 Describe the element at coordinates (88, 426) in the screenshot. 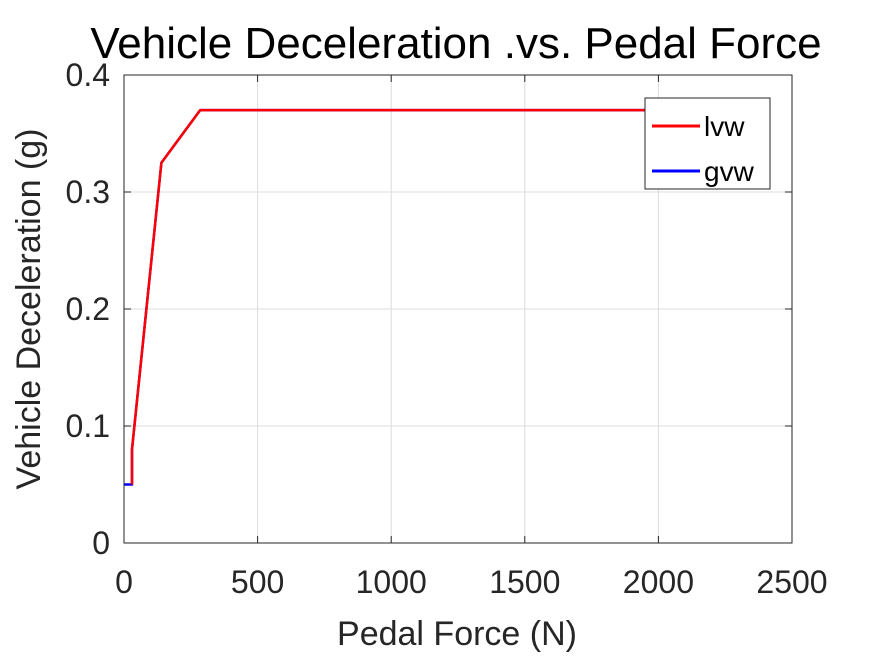

I see `y-tick-label: 0.1` at that location.